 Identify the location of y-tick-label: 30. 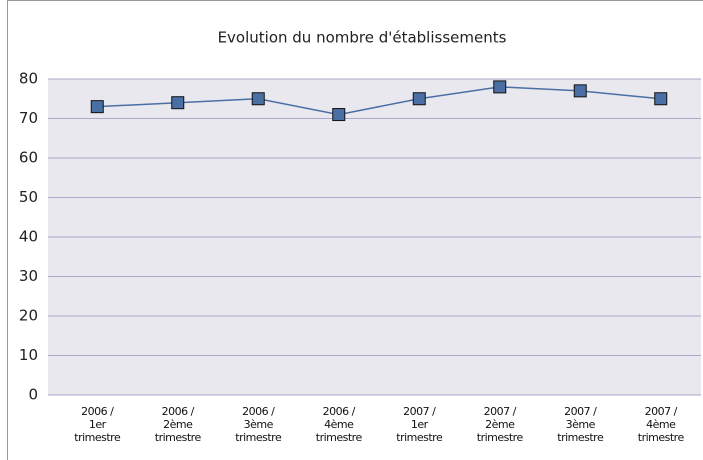
(28, 276).